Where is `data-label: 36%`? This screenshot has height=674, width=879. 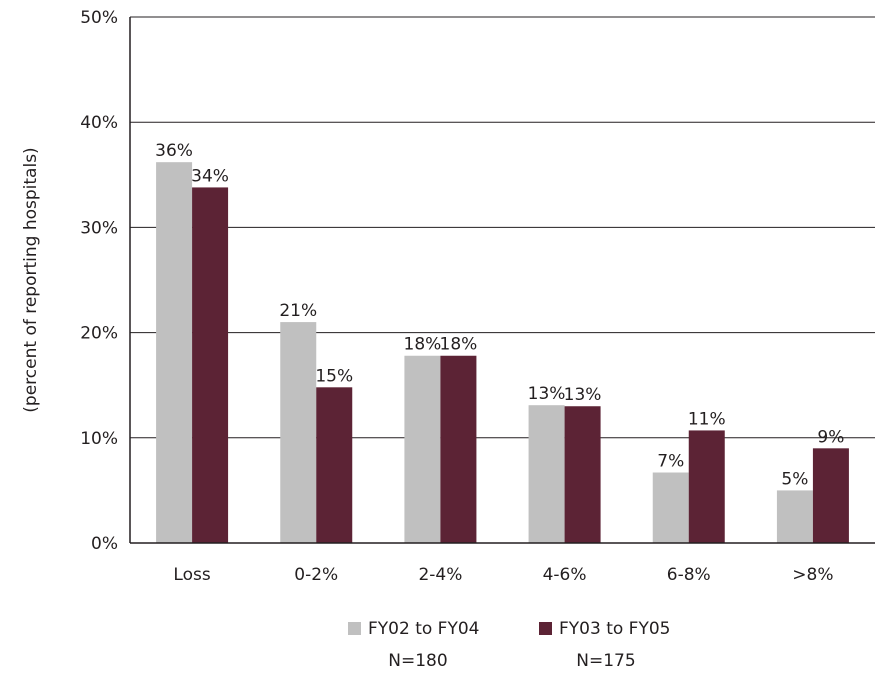
data-label: 36% is located at coordinates (174, 151).